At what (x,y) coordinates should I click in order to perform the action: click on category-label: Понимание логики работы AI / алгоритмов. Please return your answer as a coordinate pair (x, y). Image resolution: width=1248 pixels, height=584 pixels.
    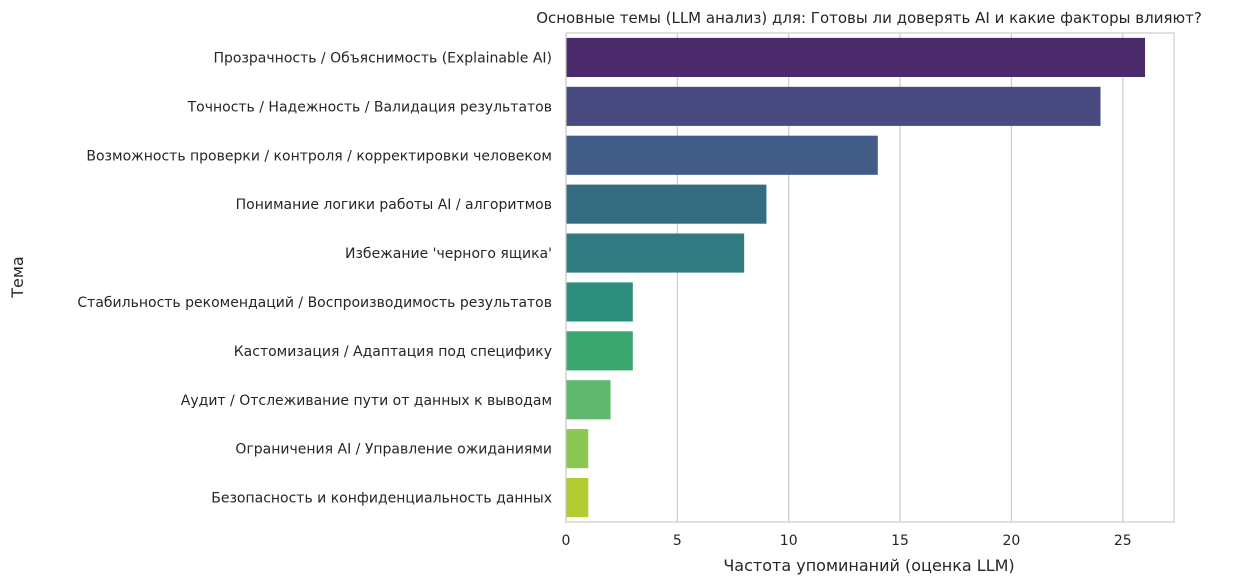
    Looking at the image, I should click on (394, 205).